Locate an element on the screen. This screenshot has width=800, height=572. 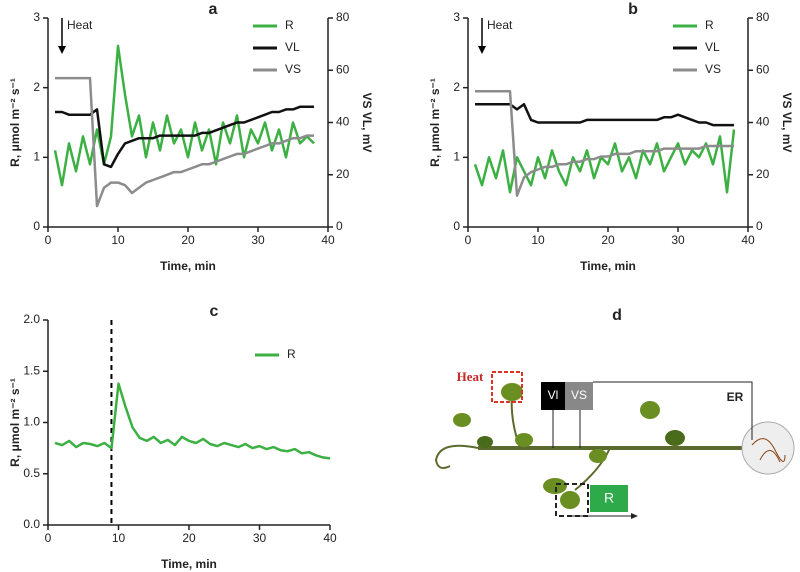
dish is located at coordinates (768, 448).